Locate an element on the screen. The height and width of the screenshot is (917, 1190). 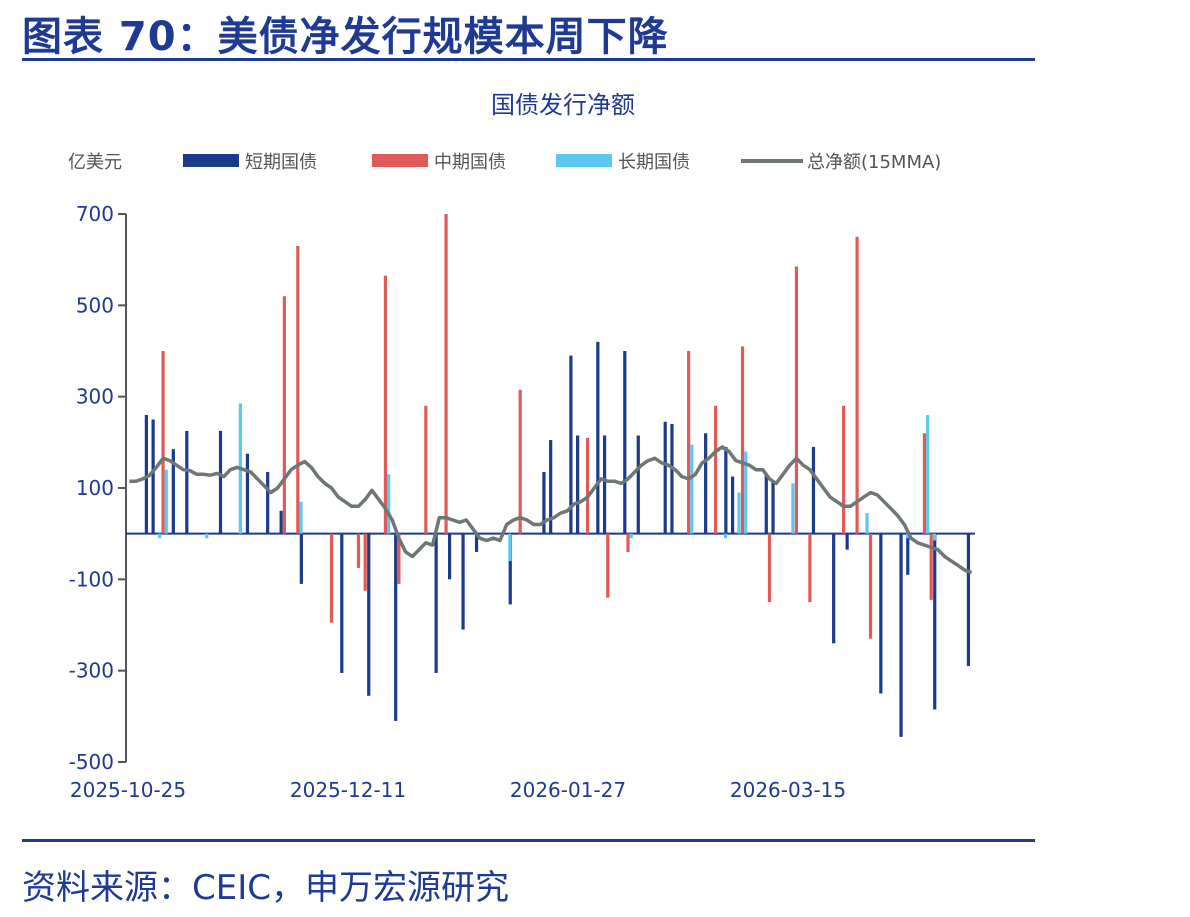
figure-title: 图表 70：美债净发行规模本周下降 is located at coordinates (345, 37).